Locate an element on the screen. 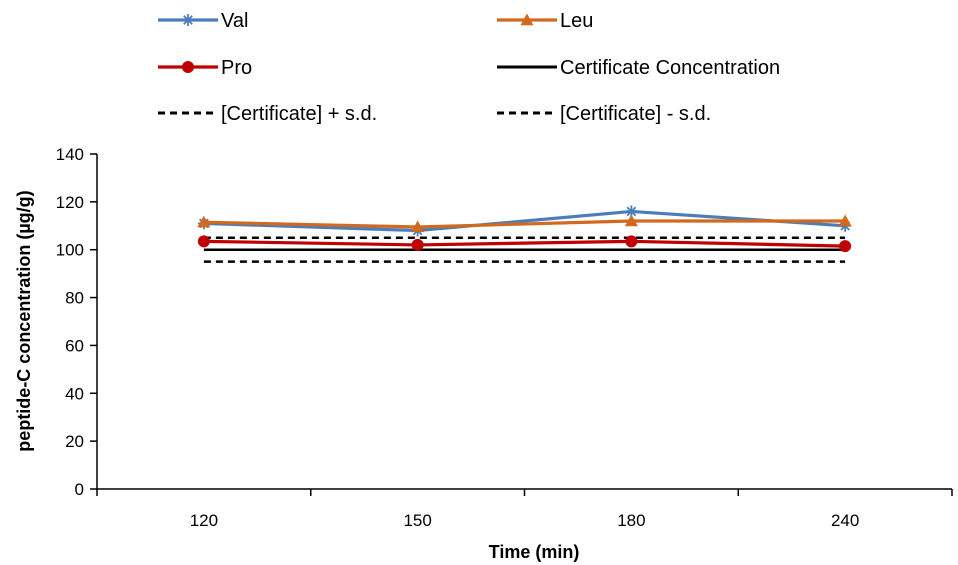 Image resolution: width=958 pixels, height=565 pixels. x-axis-title: Time (min) is located at coordinates (534, 552).